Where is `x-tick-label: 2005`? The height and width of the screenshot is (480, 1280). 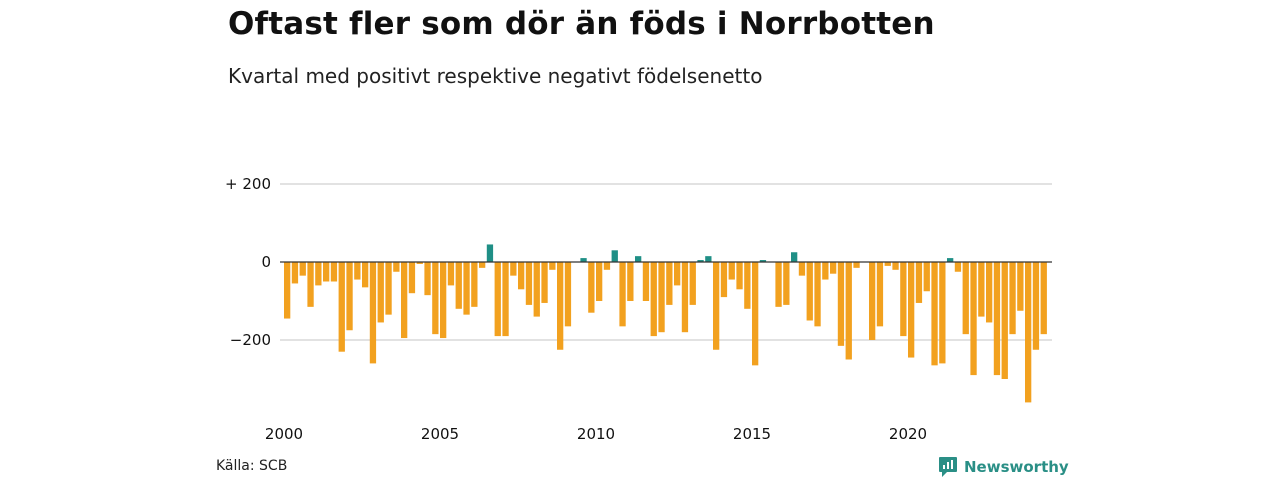
x-tick-label: 2005 is located at coordinates (440, 434).